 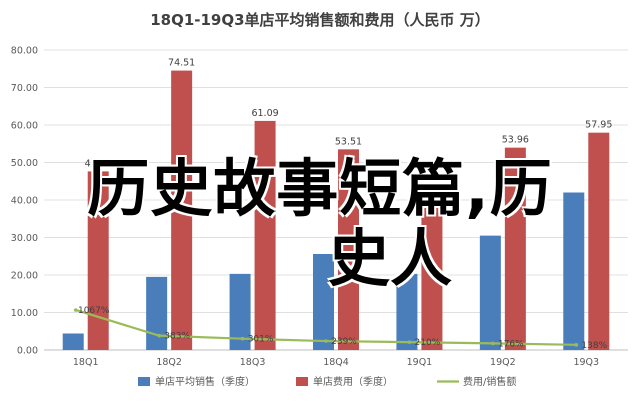 I want to click on bar-value-label: 61.09, so click(x=264, y=113).